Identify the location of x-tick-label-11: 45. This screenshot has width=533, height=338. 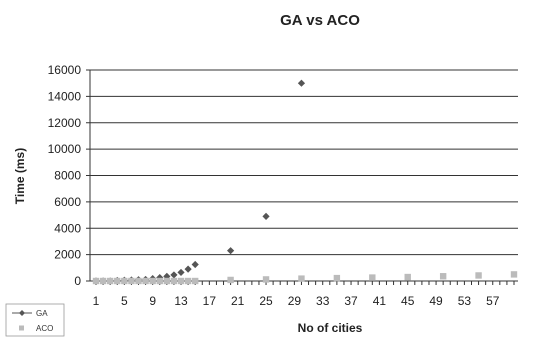
(408, 301).